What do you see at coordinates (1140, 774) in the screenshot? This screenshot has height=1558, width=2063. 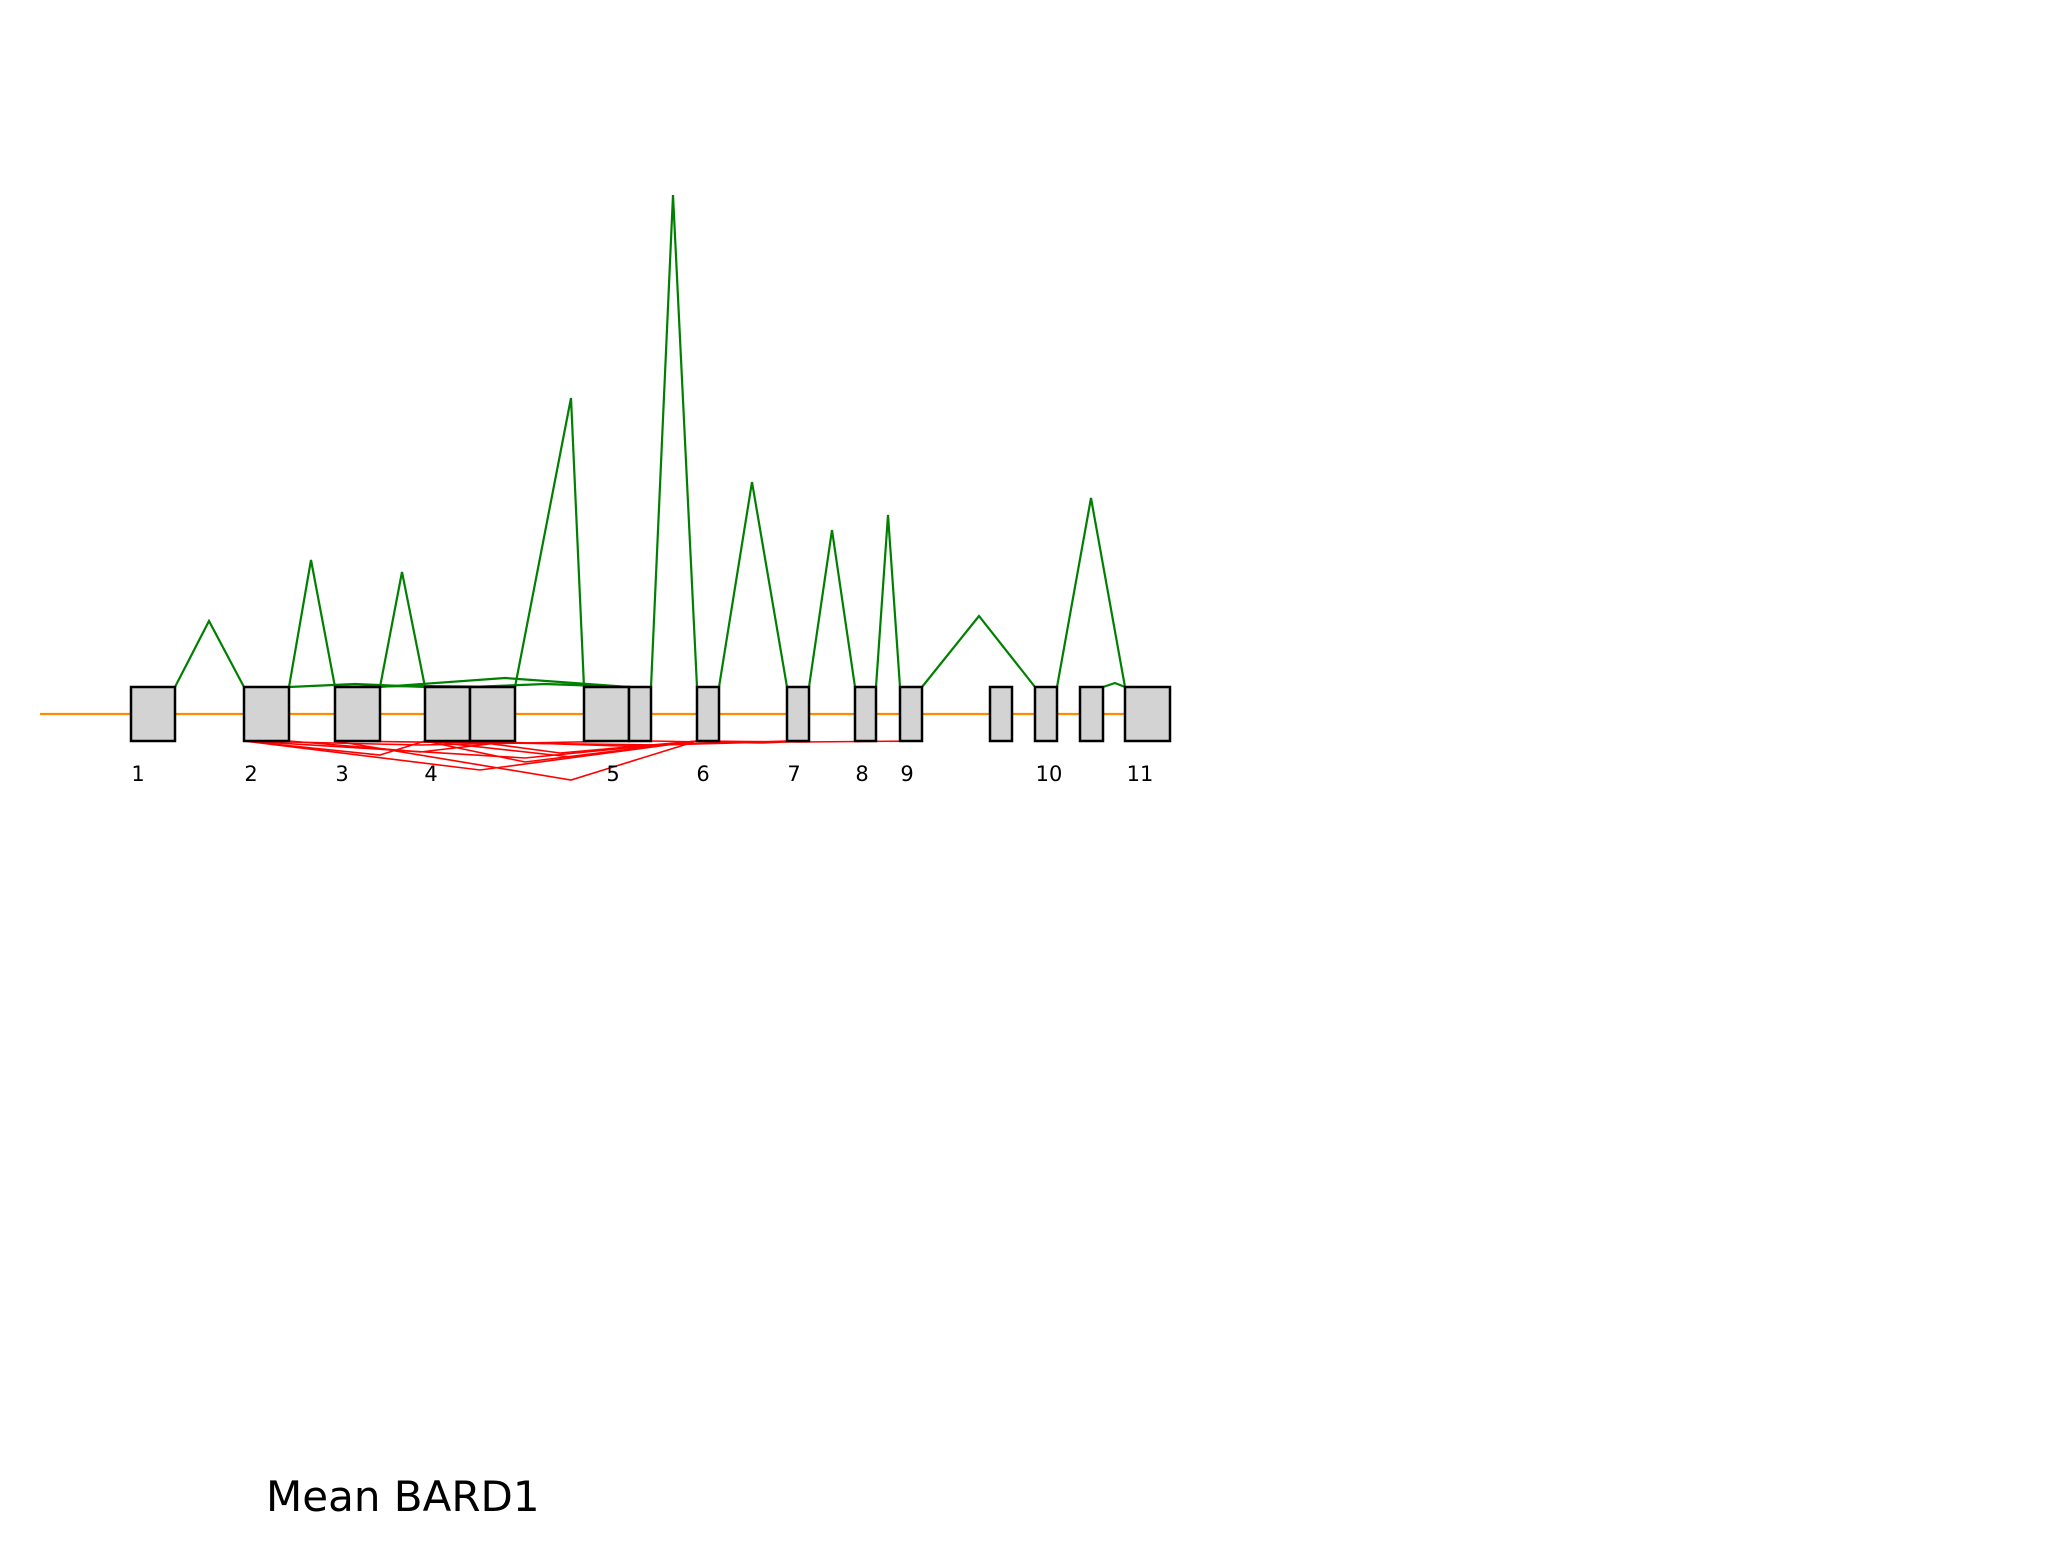 I see `exon-label-11: 11` at bounding box center [1140, 774].